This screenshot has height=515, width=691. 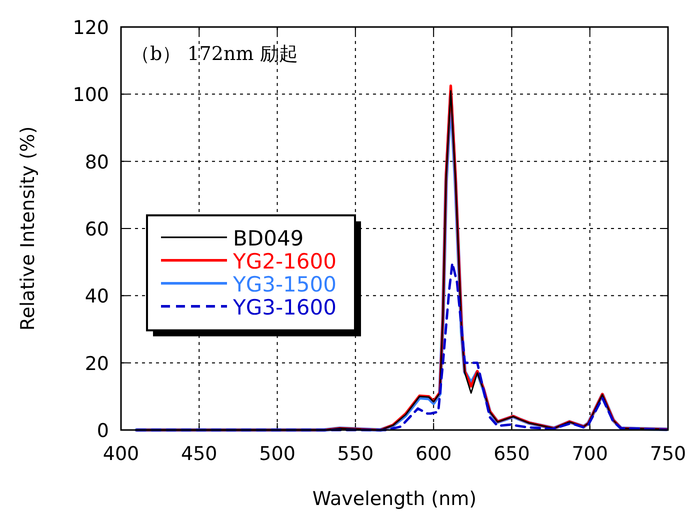 What do you see at coordinates (284, 284) in the screenshot?
I see `legend-label: YG3-1500` at bounding box center [284, 284].